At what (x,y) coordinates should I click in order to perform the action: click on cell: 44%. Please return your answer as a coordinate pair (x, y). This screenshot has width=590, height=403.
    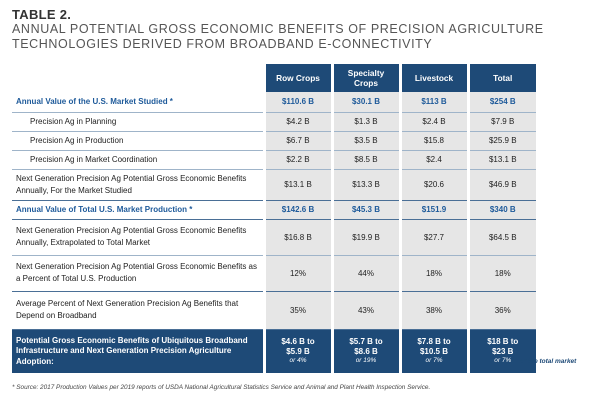
    Looking at the image, I should click on (365, 272).